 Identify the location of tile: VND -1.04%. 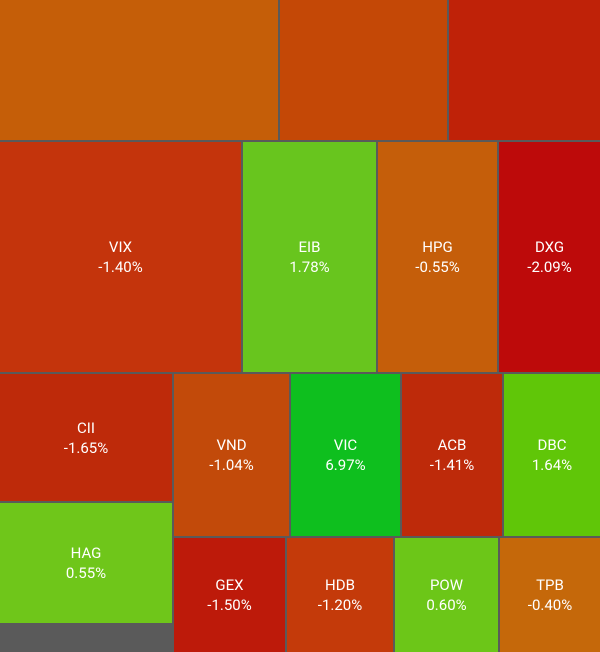
(231, 455).